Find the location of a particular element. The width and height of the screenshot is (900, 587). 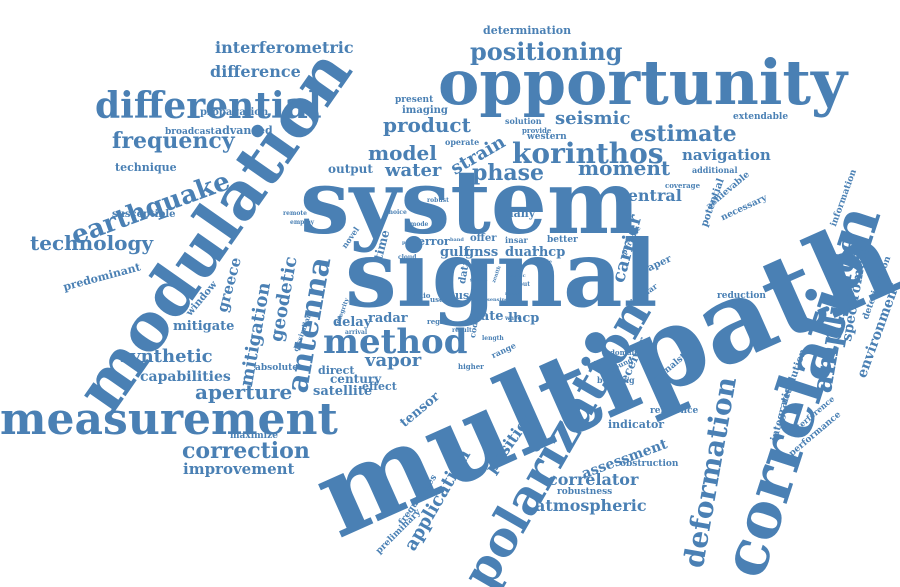

word: susceptible is located at coordinates (144, 214).